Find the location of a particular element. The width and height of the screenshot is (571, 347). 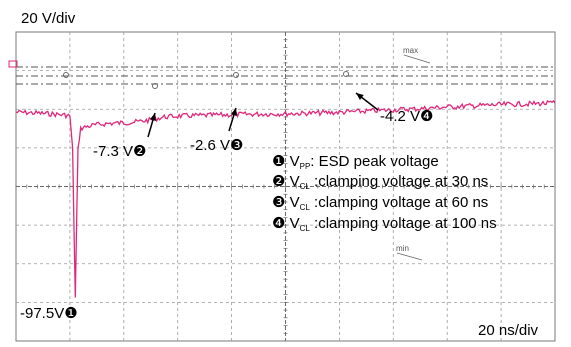

trigger-marker is located at coordinates (13, 64).